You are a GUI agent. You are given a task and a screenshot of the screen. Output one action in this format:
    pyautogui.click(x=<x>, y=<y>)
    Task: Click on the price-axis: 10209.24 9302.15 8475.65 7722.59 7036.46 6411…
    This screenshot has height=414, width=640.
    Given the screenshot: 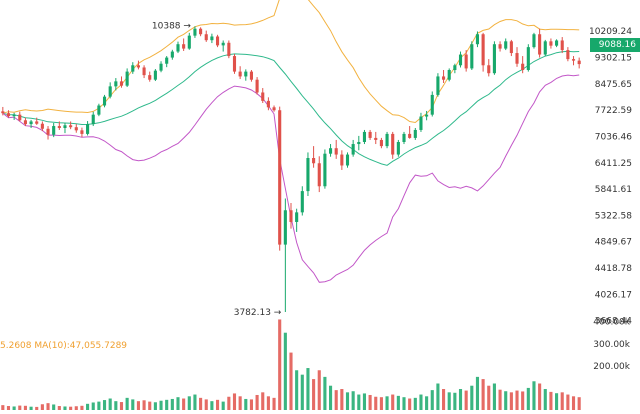 What is the action you would take?
    pyautogui.click(x=610, y=176)
    